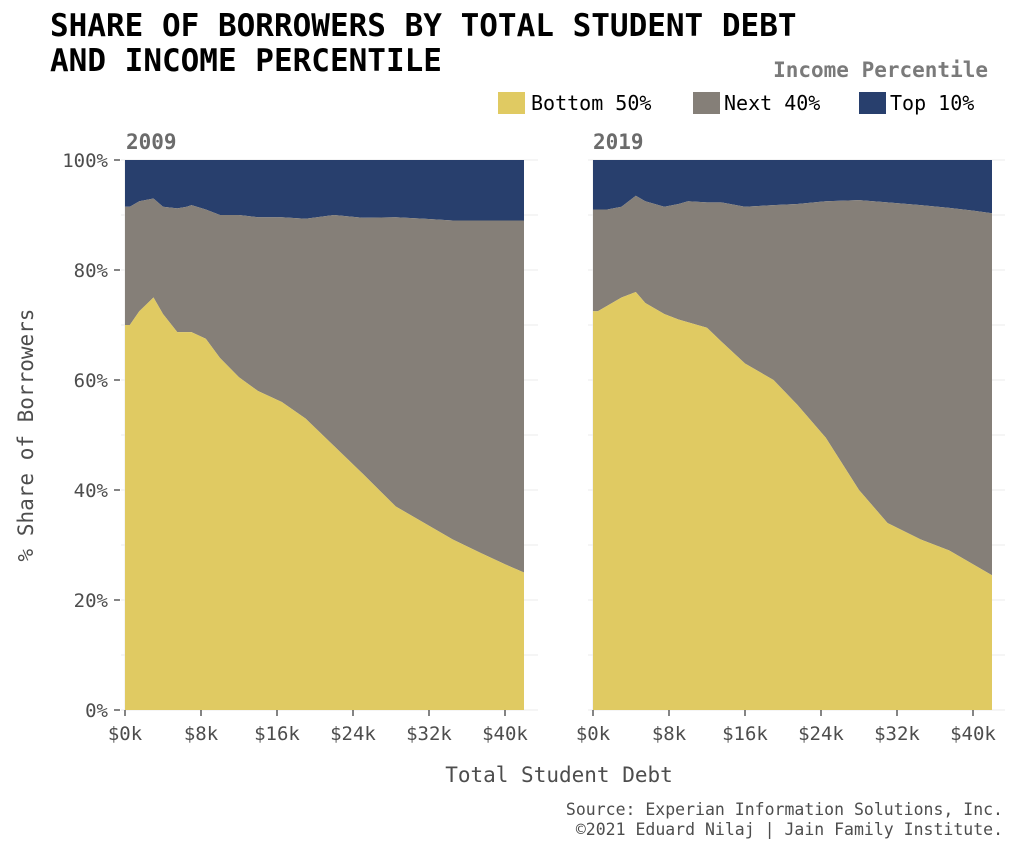 The width and height of the screenshot is (1024, 852). I want to click on legend-label-next-40: Next 40%, so click(772, 103).